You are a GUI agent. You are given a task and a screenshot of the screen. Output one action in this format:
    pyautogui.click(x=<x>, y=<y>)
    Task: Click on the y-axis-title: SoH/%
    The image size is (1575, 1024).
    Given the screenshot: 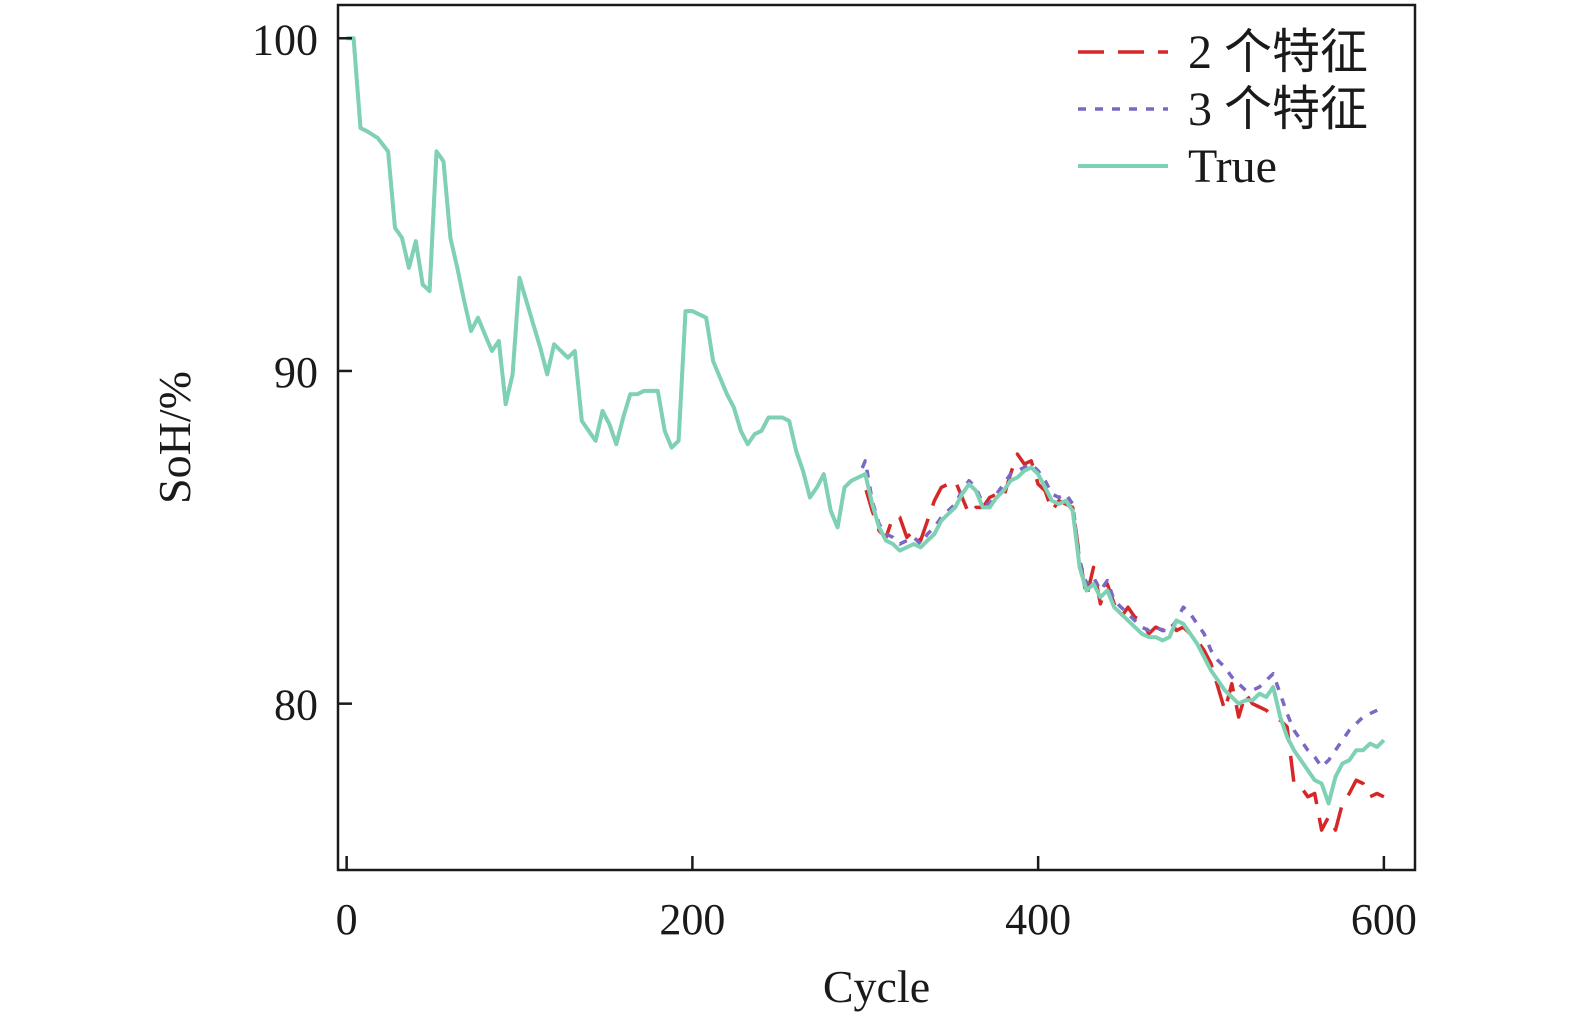 What is the action you would take?
    pyautogui.click(x=174, y=437)
    